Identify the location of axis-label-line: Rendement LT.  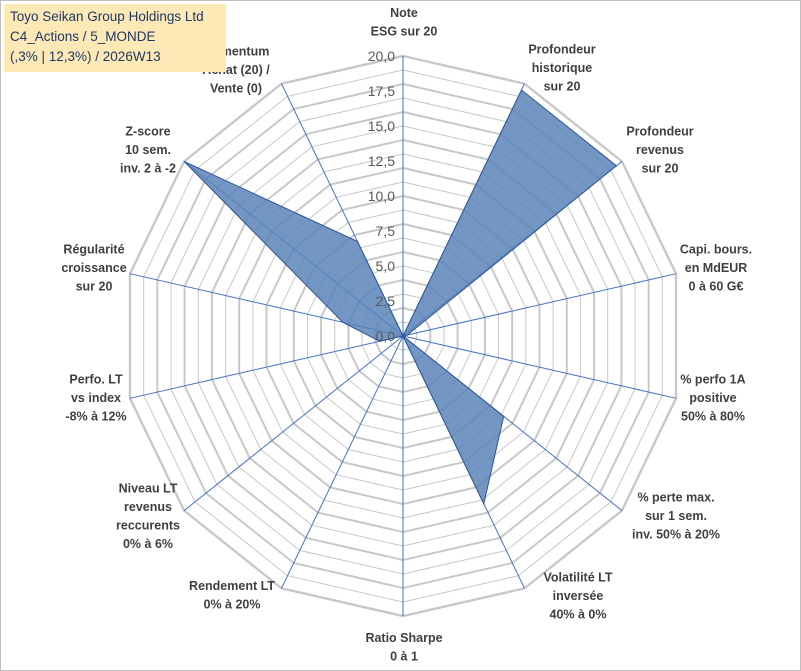
(232, 586).